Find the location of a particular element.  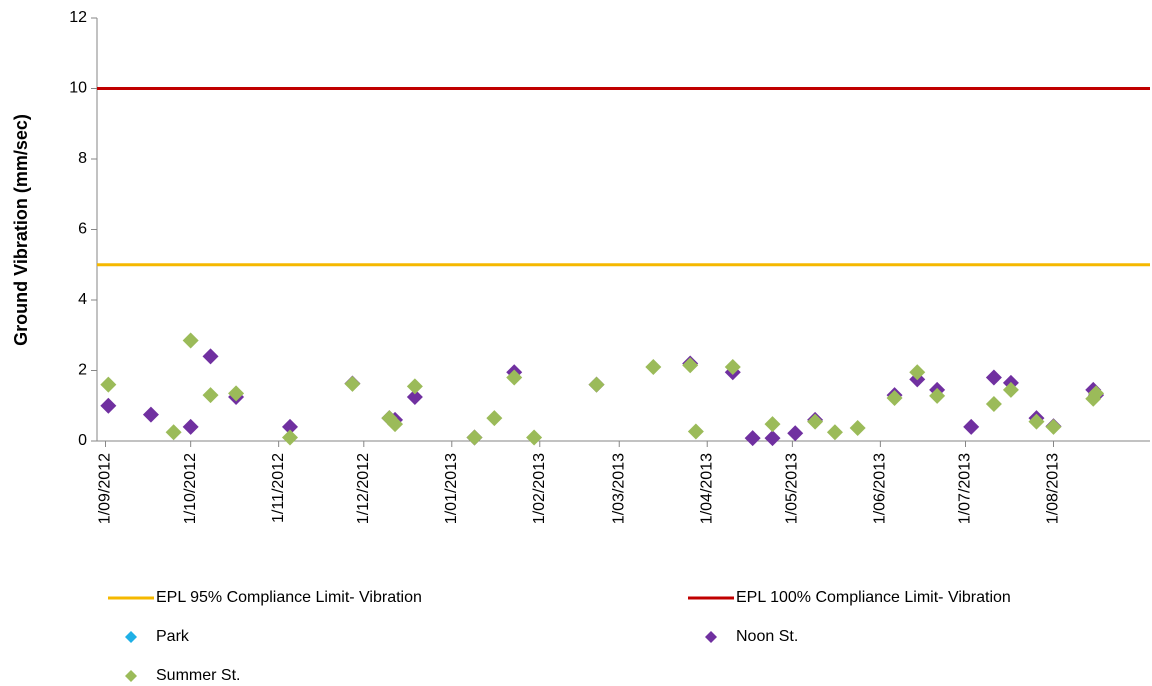

x-tick-label: 1/11/2012 is located at coordinates (278, 488).